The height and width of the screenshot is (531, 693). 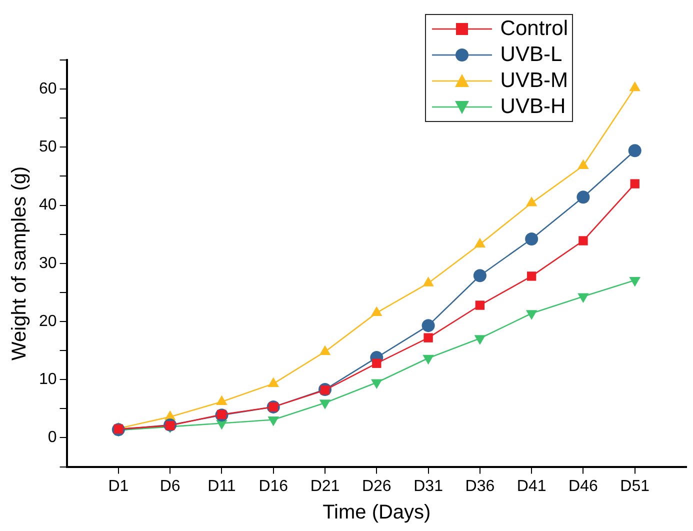 I want to click on x-tick-label: D11, so click(x=222, y=486).